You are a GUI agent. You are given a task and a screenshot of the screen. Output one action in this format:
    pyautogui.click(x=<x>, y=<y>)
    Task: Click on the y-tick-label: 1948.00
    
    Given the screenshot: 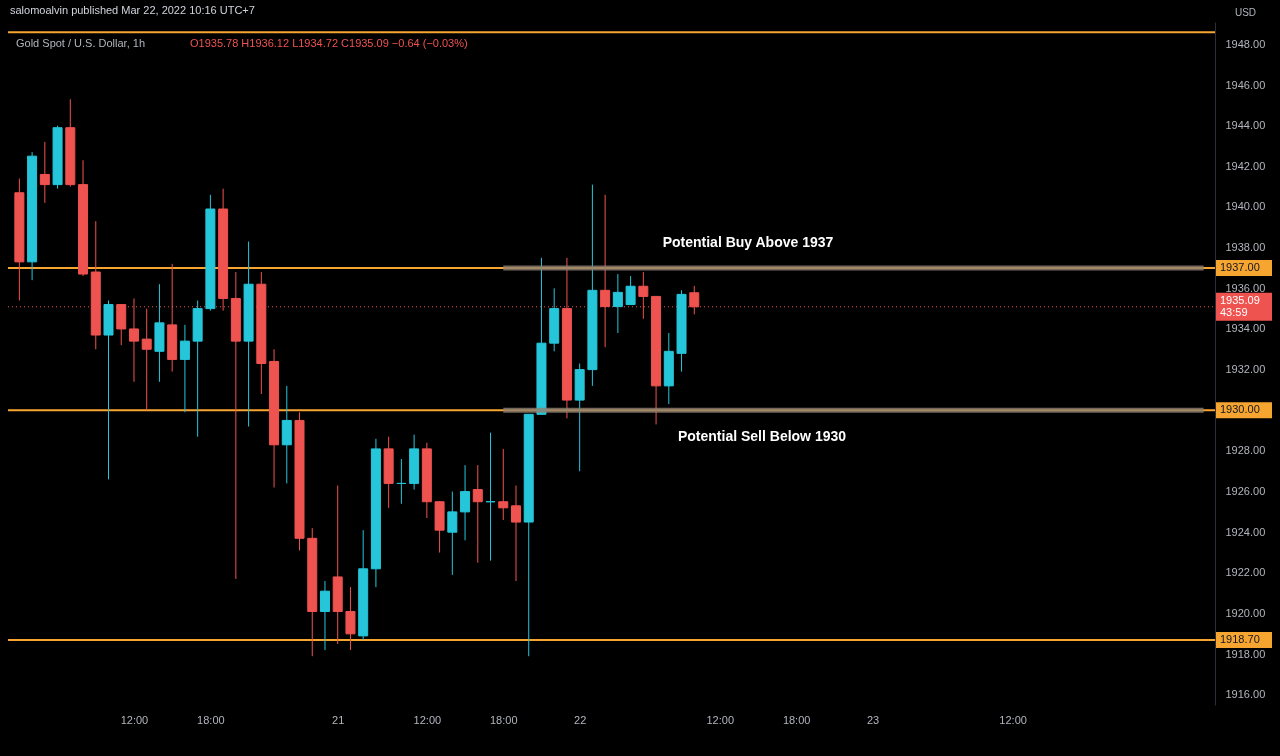 What is the action you would take?
    pyautogui.click(x=1245, y=43)
    